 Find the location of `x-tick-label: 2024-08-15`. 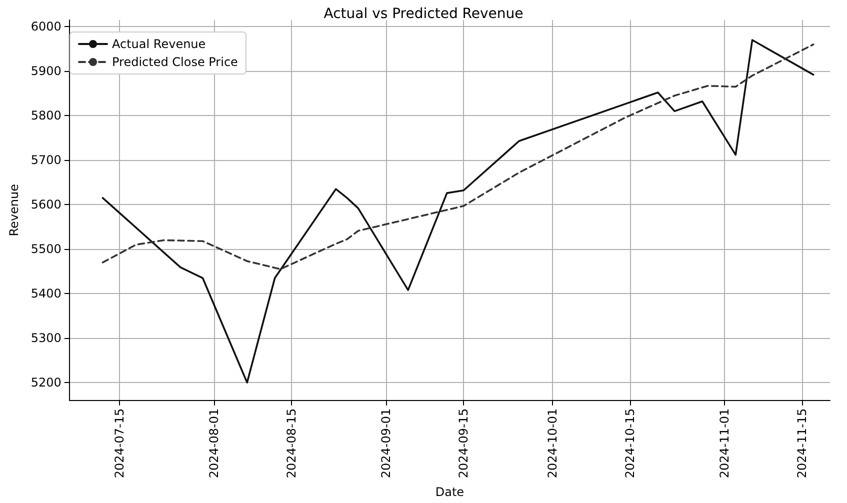

x-tick-label: 2024-08-15 is located at coordinates (291, 443).